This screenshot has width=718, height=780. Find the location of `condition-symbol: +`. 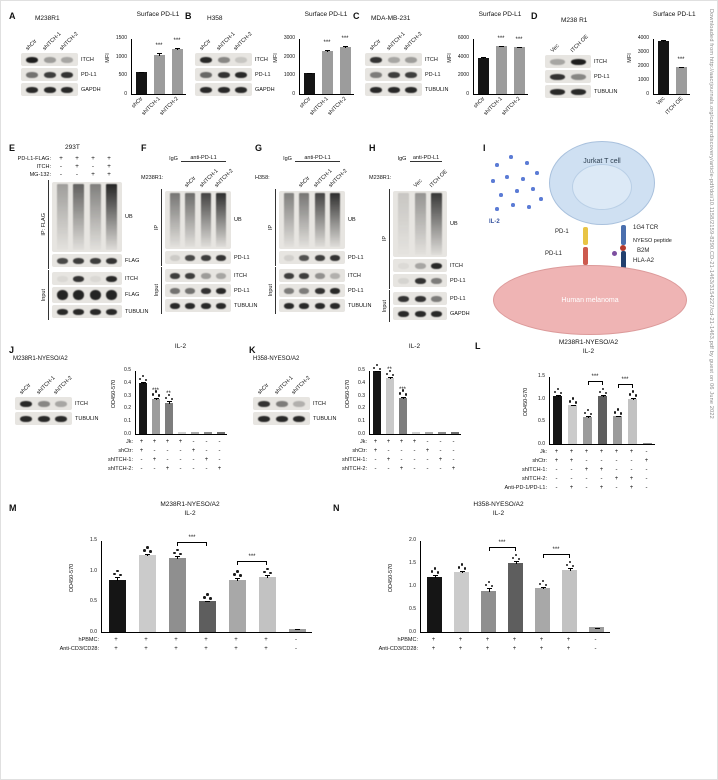

condition-symbol: + is located at coordinates (77, 158).